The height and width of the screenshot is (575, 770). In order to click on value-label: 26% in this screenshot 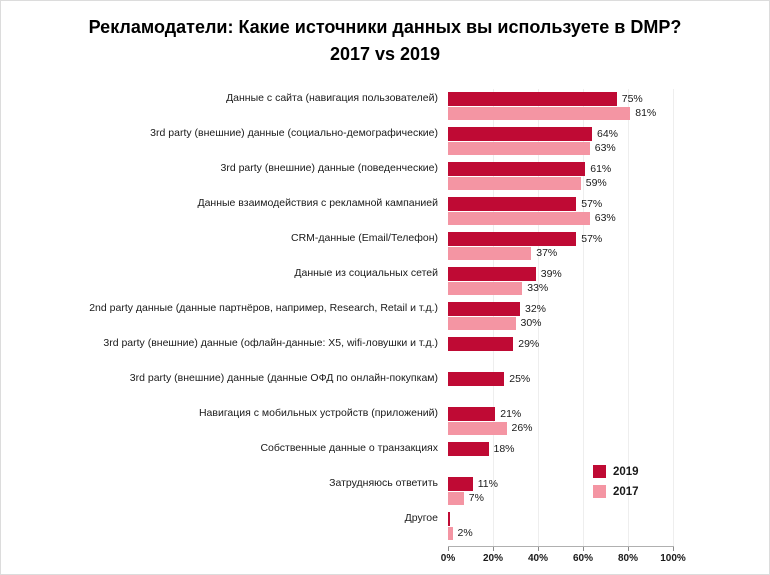, I will do `click(522, 428)`.